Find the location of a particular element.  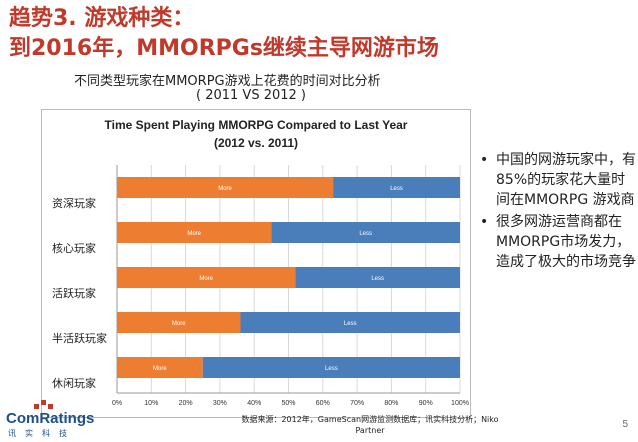

x-tick-label: 0% is located at coordinates (117, 403).